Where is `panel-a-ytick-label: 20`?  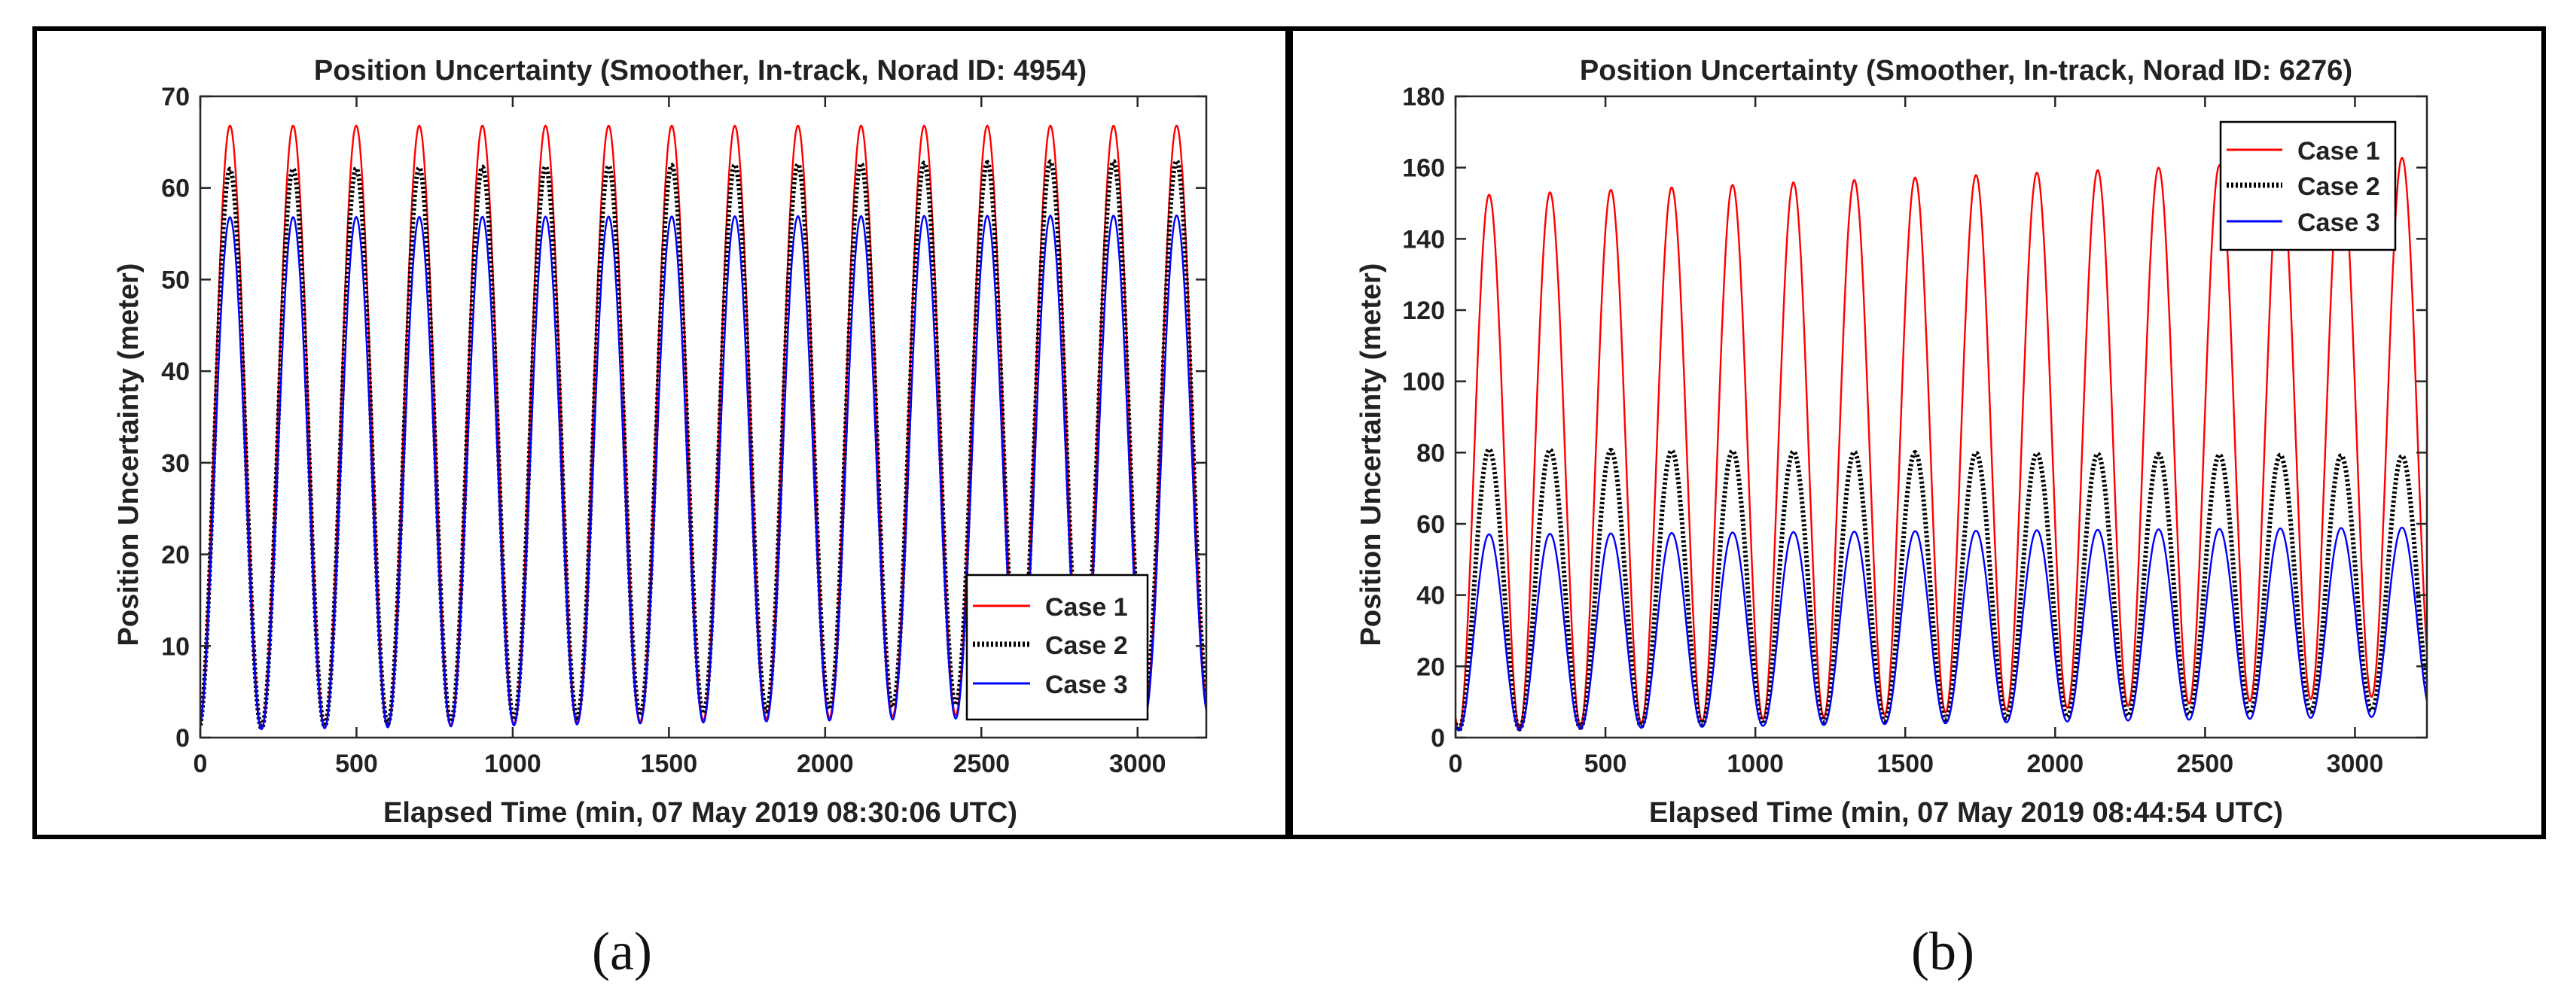
panel-a-ytick-label: 20 is located at coordinates (175, 555).